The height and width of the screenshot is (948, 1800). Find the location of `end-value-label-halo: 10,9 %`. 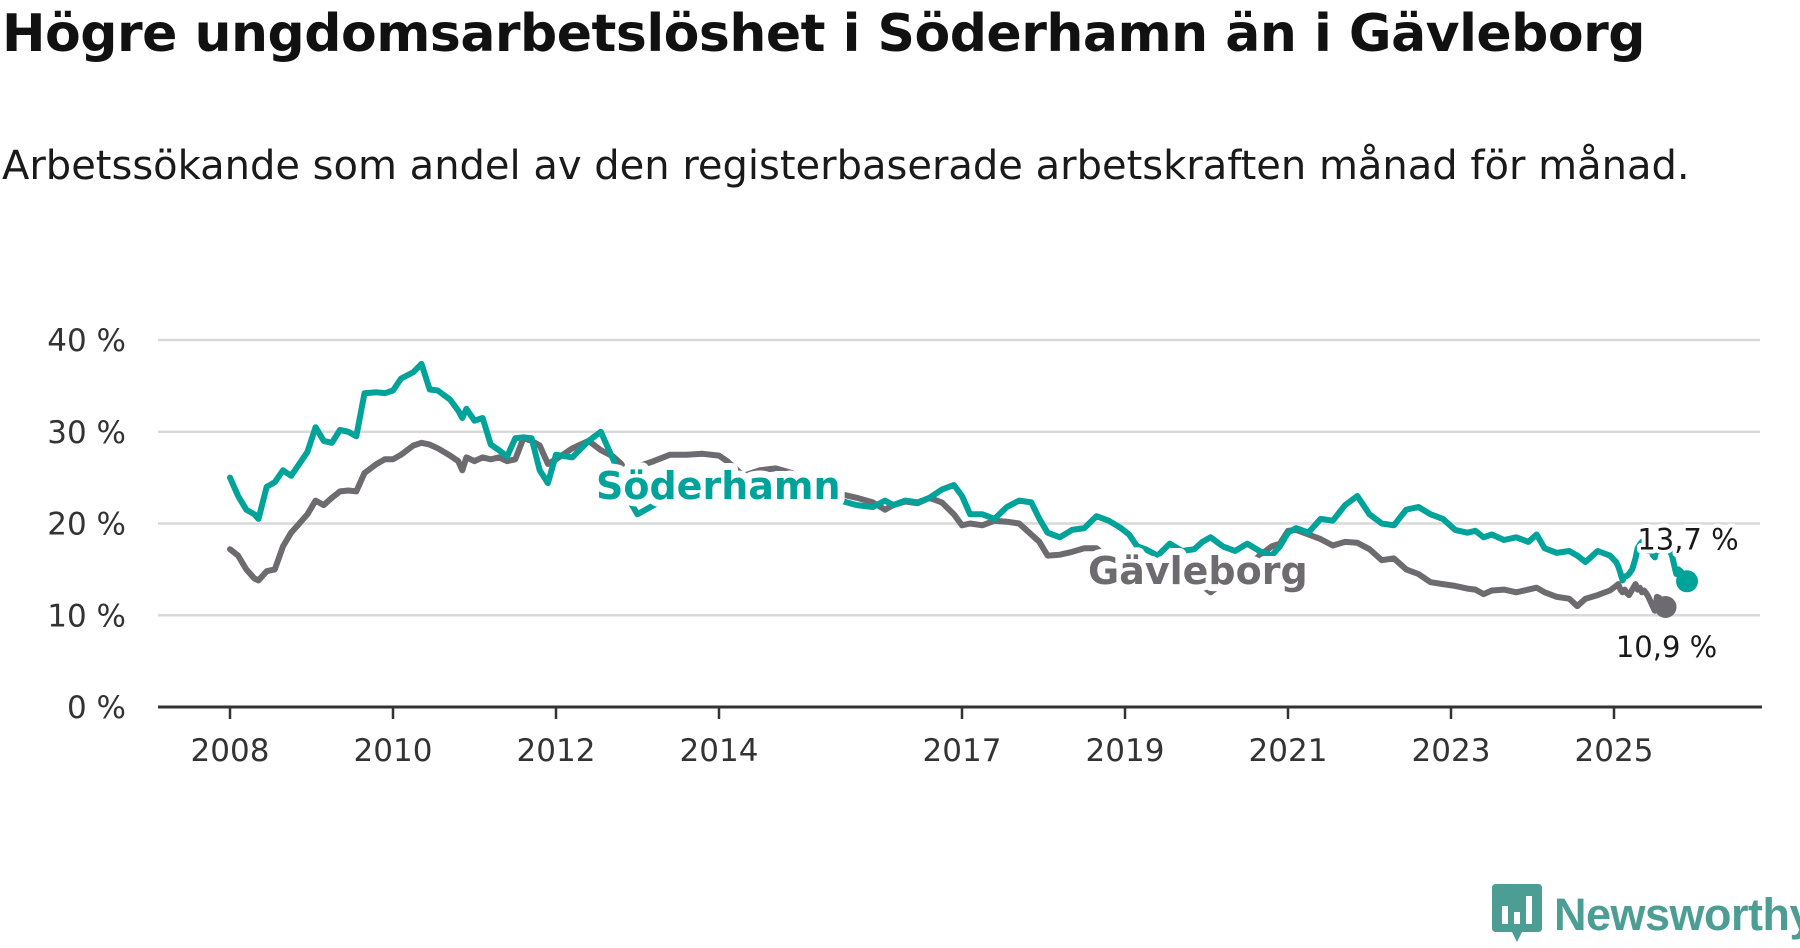

end-value-label-halo: 10,9 % is located at coordinates (1666, 647).